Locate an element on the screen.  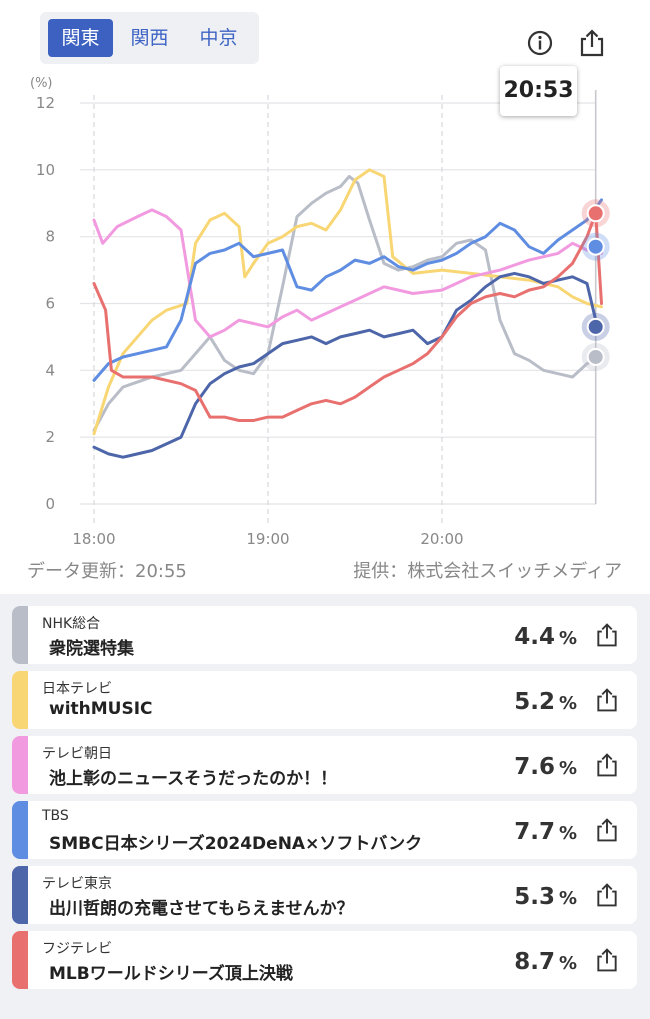
y-tick-label: 8 is located at coordinates (50, 237).